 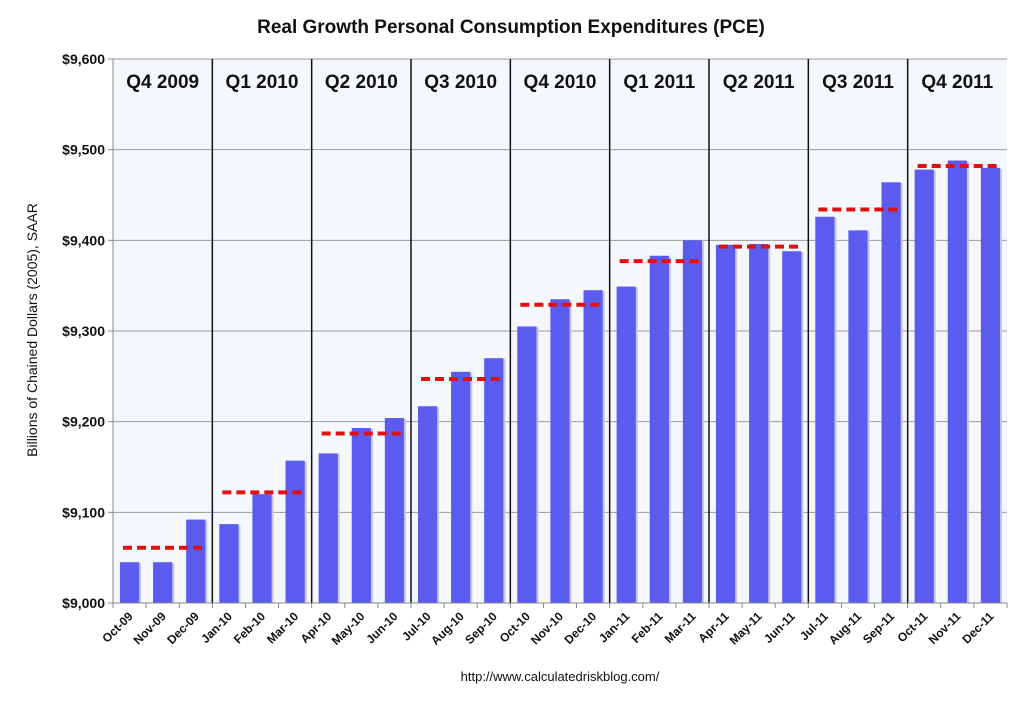 What do you see at coordinates (460, 82) in the screenshot?
I see `quarter-label: Q3 2010` at bounding box center [460, 82].